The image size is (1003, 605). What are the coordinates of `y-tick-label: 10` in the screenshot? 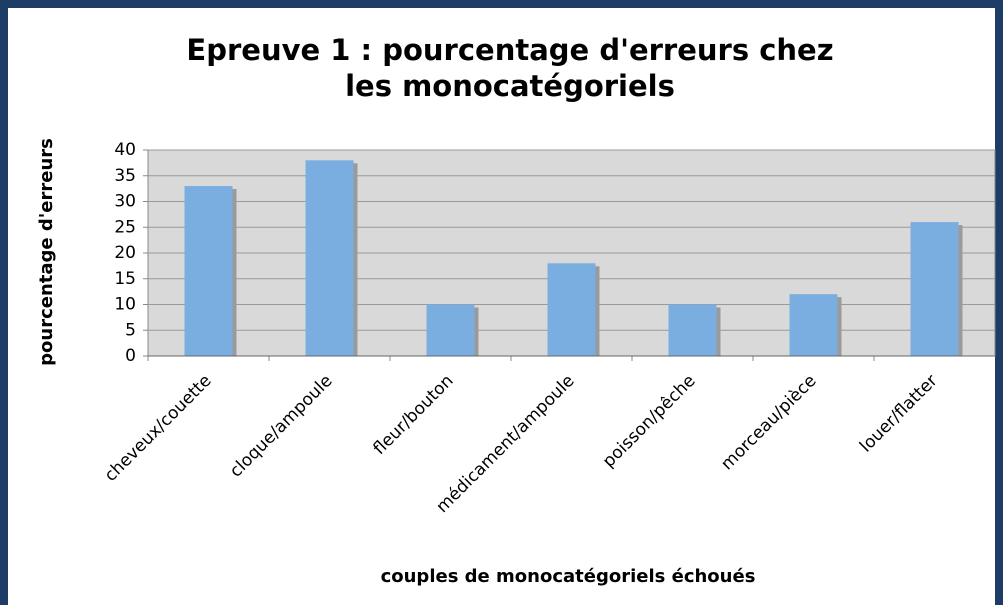 It's located at (125, 305).